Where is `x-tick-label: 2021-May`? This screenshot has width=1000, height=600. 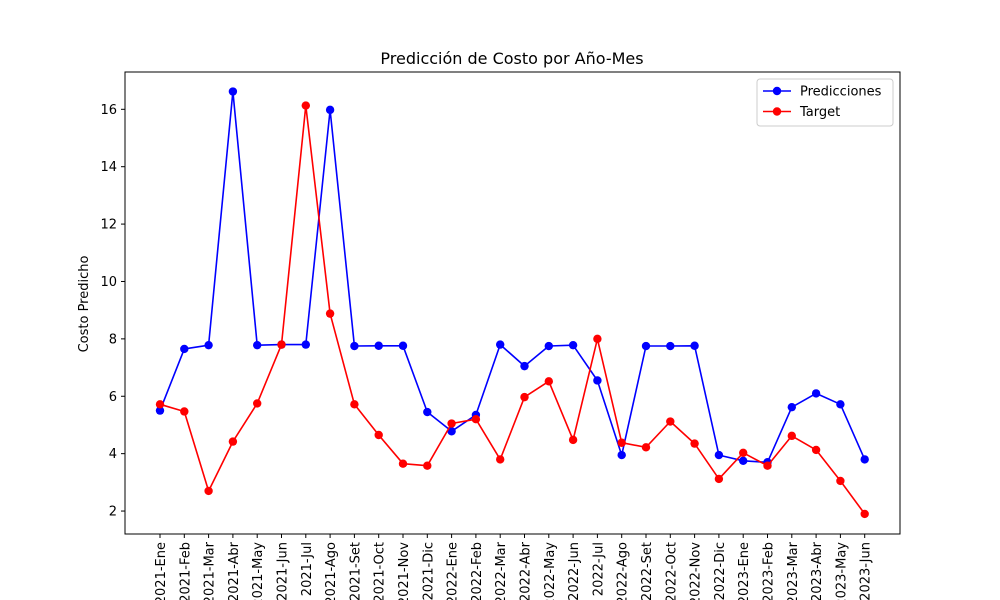 x-tick-label: 2021-May is located at coordinates (258, 571).